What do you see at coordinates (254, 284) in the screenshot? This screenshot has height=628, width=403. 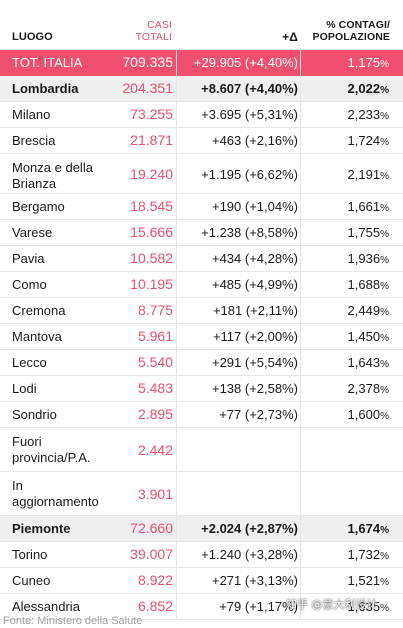 I see `delta-value: +485 (+4,99%)` at bounding box center [254, 284].